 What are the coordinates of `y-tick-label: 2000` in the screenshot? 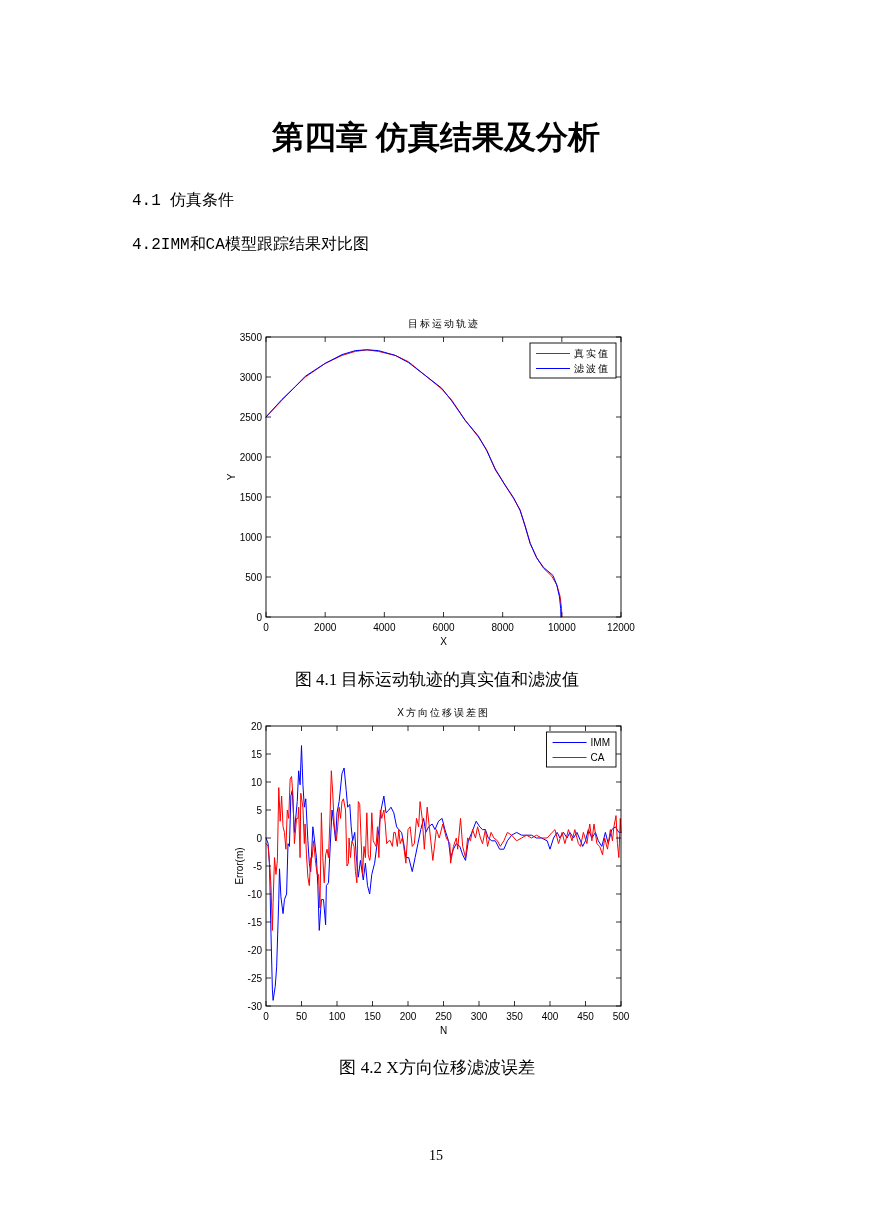 It's located at (251, 457).